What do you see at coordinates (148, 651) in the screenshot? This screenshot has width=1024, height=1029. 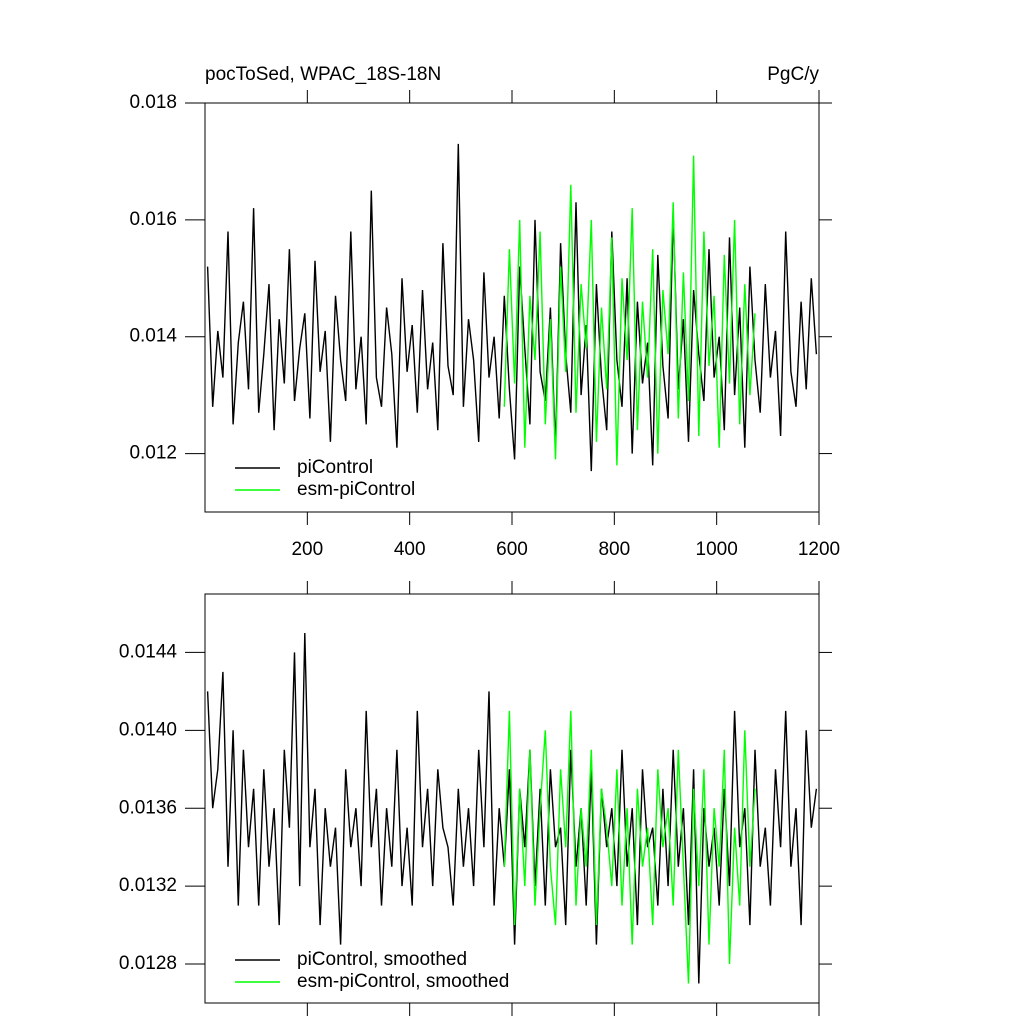 I see `y-tick-label: 0.0144` at bounding box center [148, 651].